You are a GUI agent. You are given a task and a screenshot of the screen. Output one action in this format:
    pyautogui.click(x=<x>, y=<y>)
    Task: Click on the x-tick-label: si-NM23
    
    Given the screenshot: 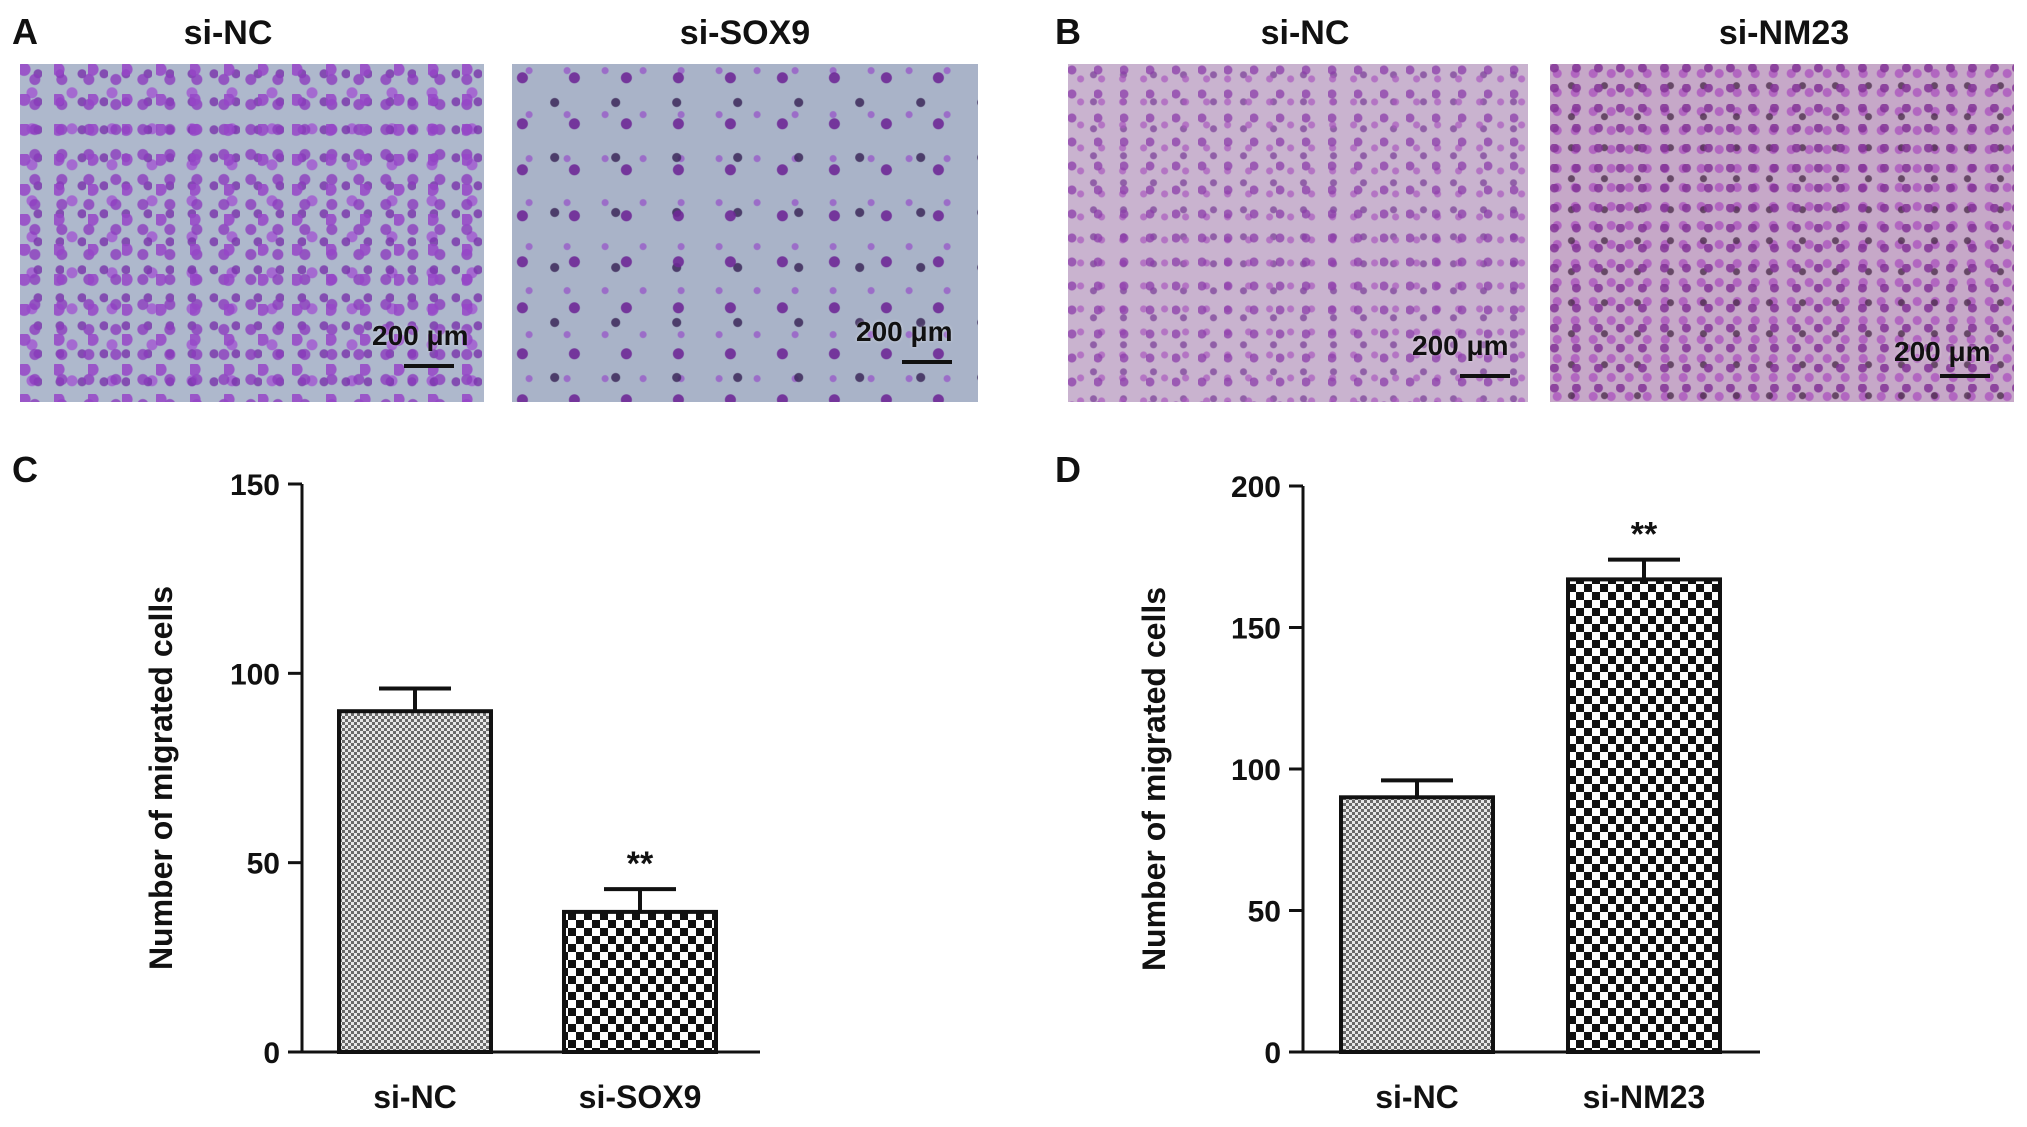 What is the action you would take?
    pyautogui.click(x=1644, y=1097)
    